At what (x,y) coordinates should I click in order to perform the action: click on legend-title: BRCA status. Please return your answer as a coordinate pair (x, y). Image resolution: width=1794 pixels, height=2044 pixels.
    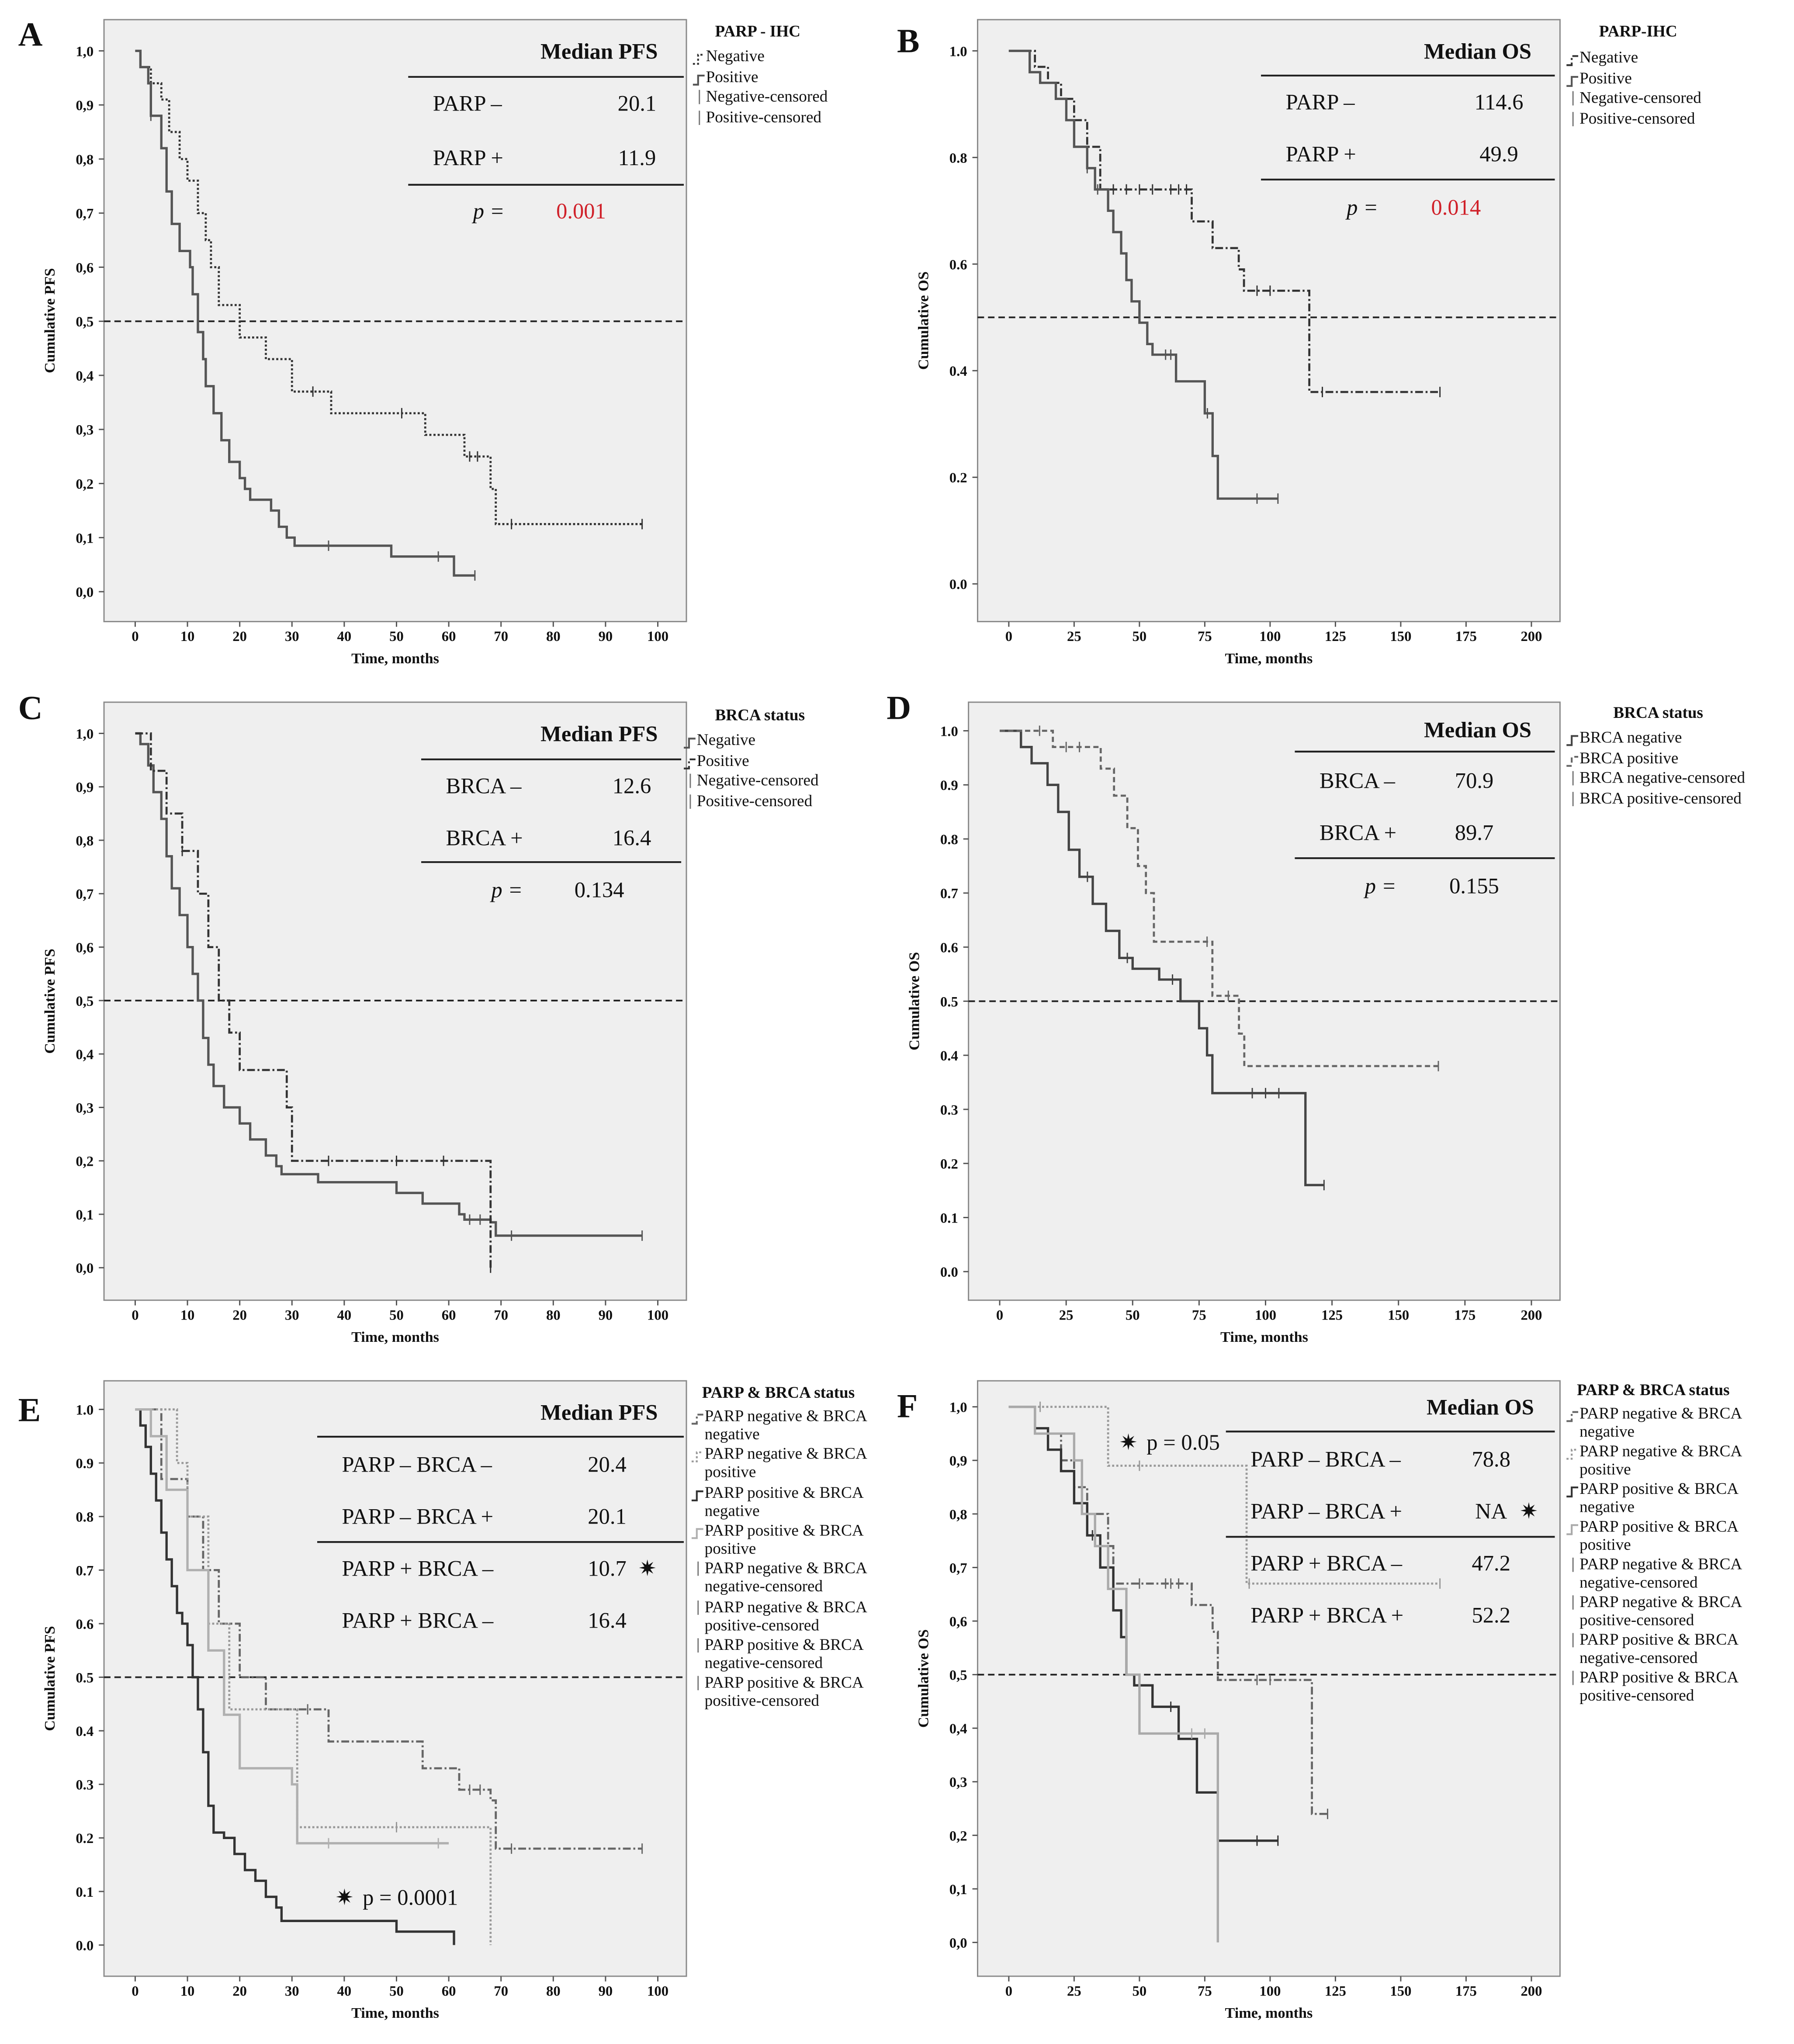
    Looking at the image, I should click on (1658, 713).